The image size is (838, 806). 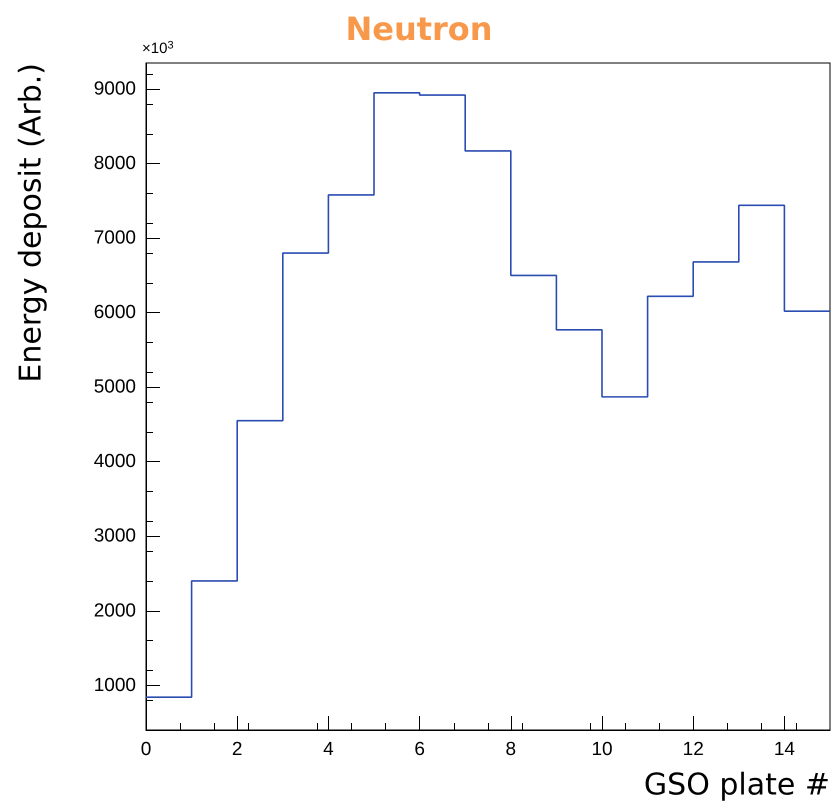 What do you see at coordinates (237, 749) in the screenshot?
I see `x-tick-label: 2` at bounding box center [237, 749].